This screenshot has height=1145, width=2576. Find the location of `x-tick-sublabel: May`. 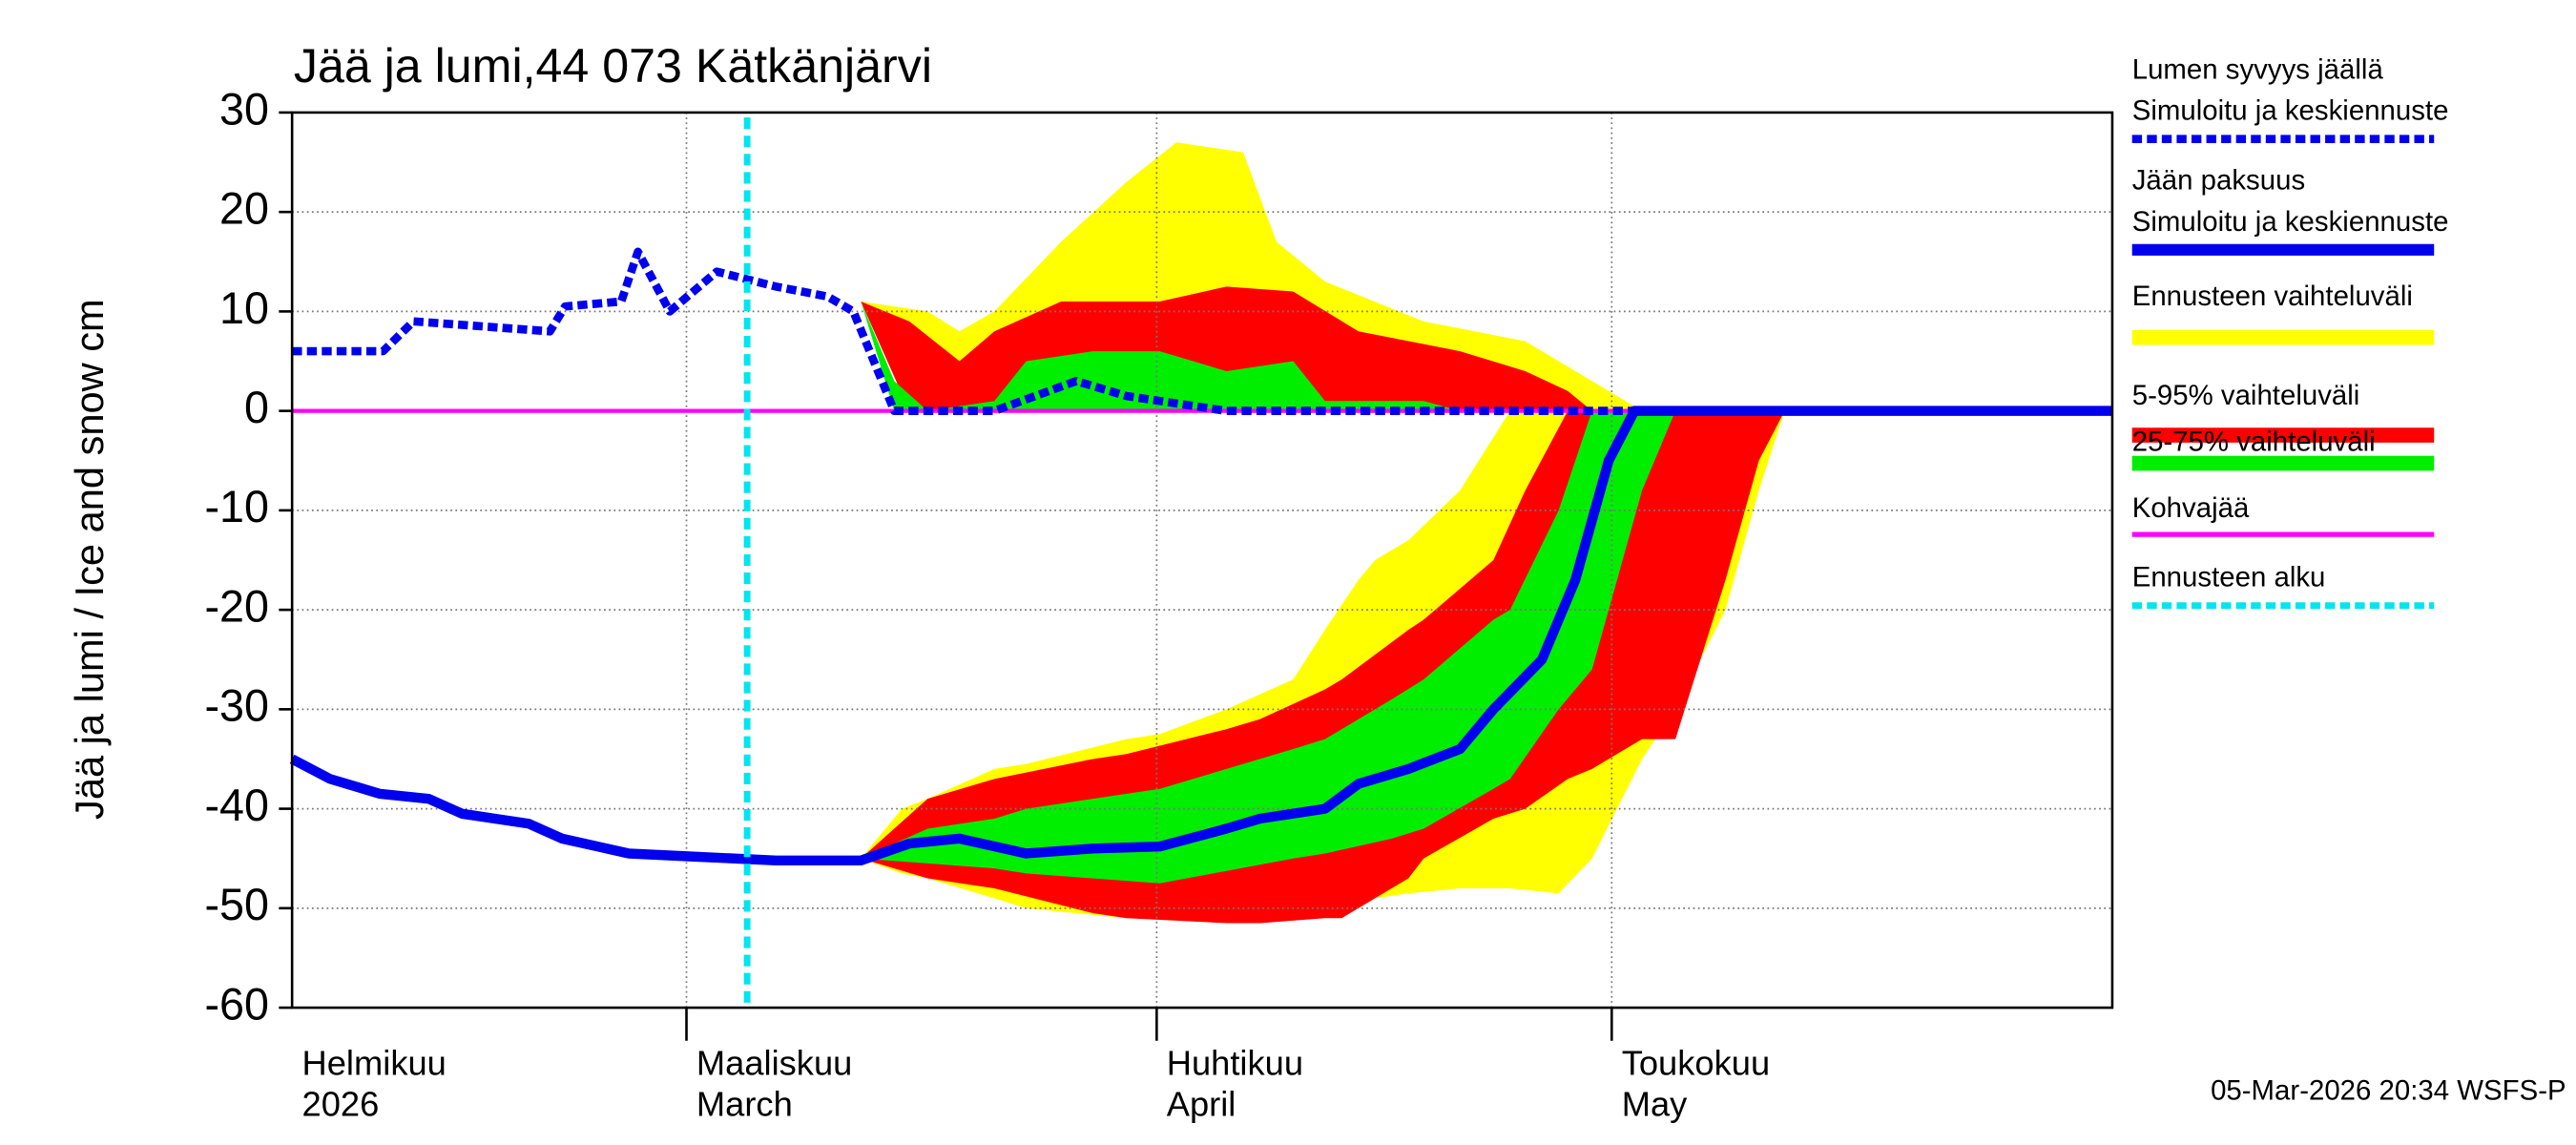

x-tick-sublabel: May is located at coordinates (1655, 1104).